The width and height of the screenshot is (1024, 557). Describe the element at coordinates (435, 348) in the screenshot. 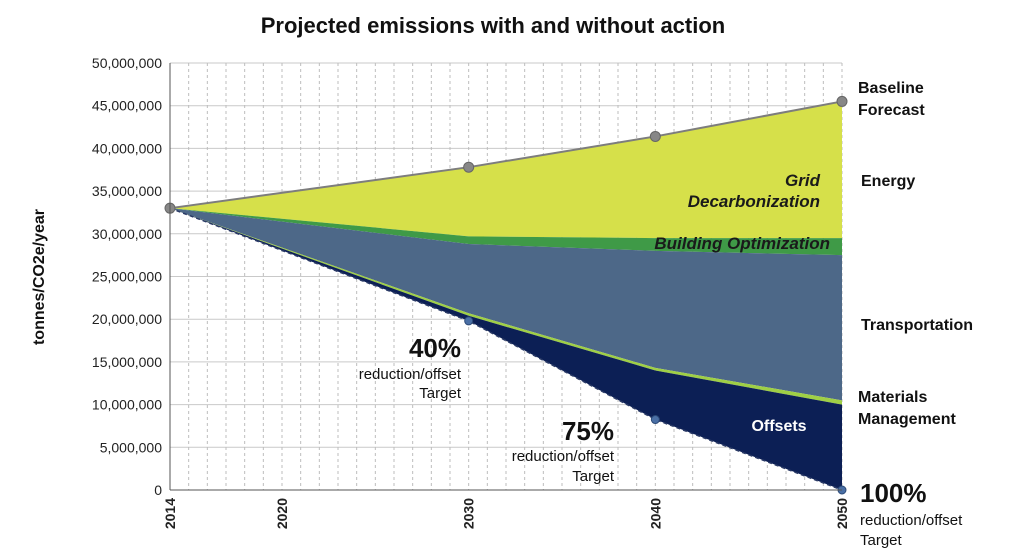

I see `annotation-40-percent: 40%` at that location.